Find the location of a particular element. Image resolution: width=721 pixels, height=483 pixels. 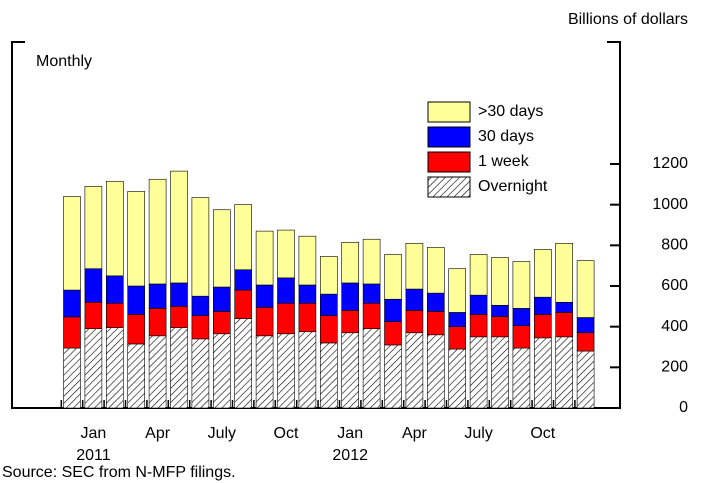

y-tick-label: 400 is located at coordinates (674, 326).